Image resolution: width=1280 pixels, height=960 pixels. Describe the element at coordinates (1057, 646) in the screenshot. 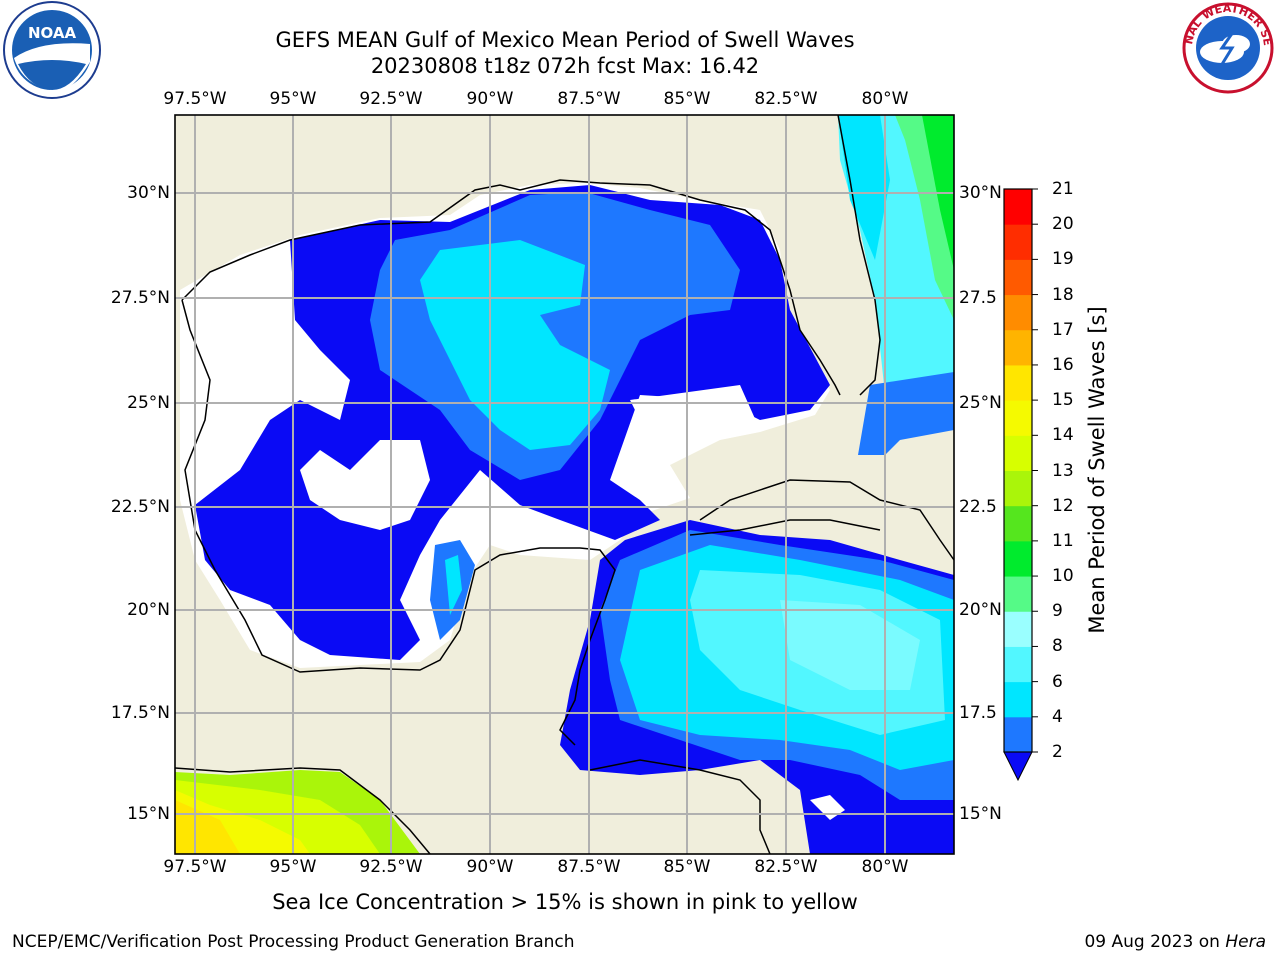

I see `colorbar-tick-label: 8` at that location.